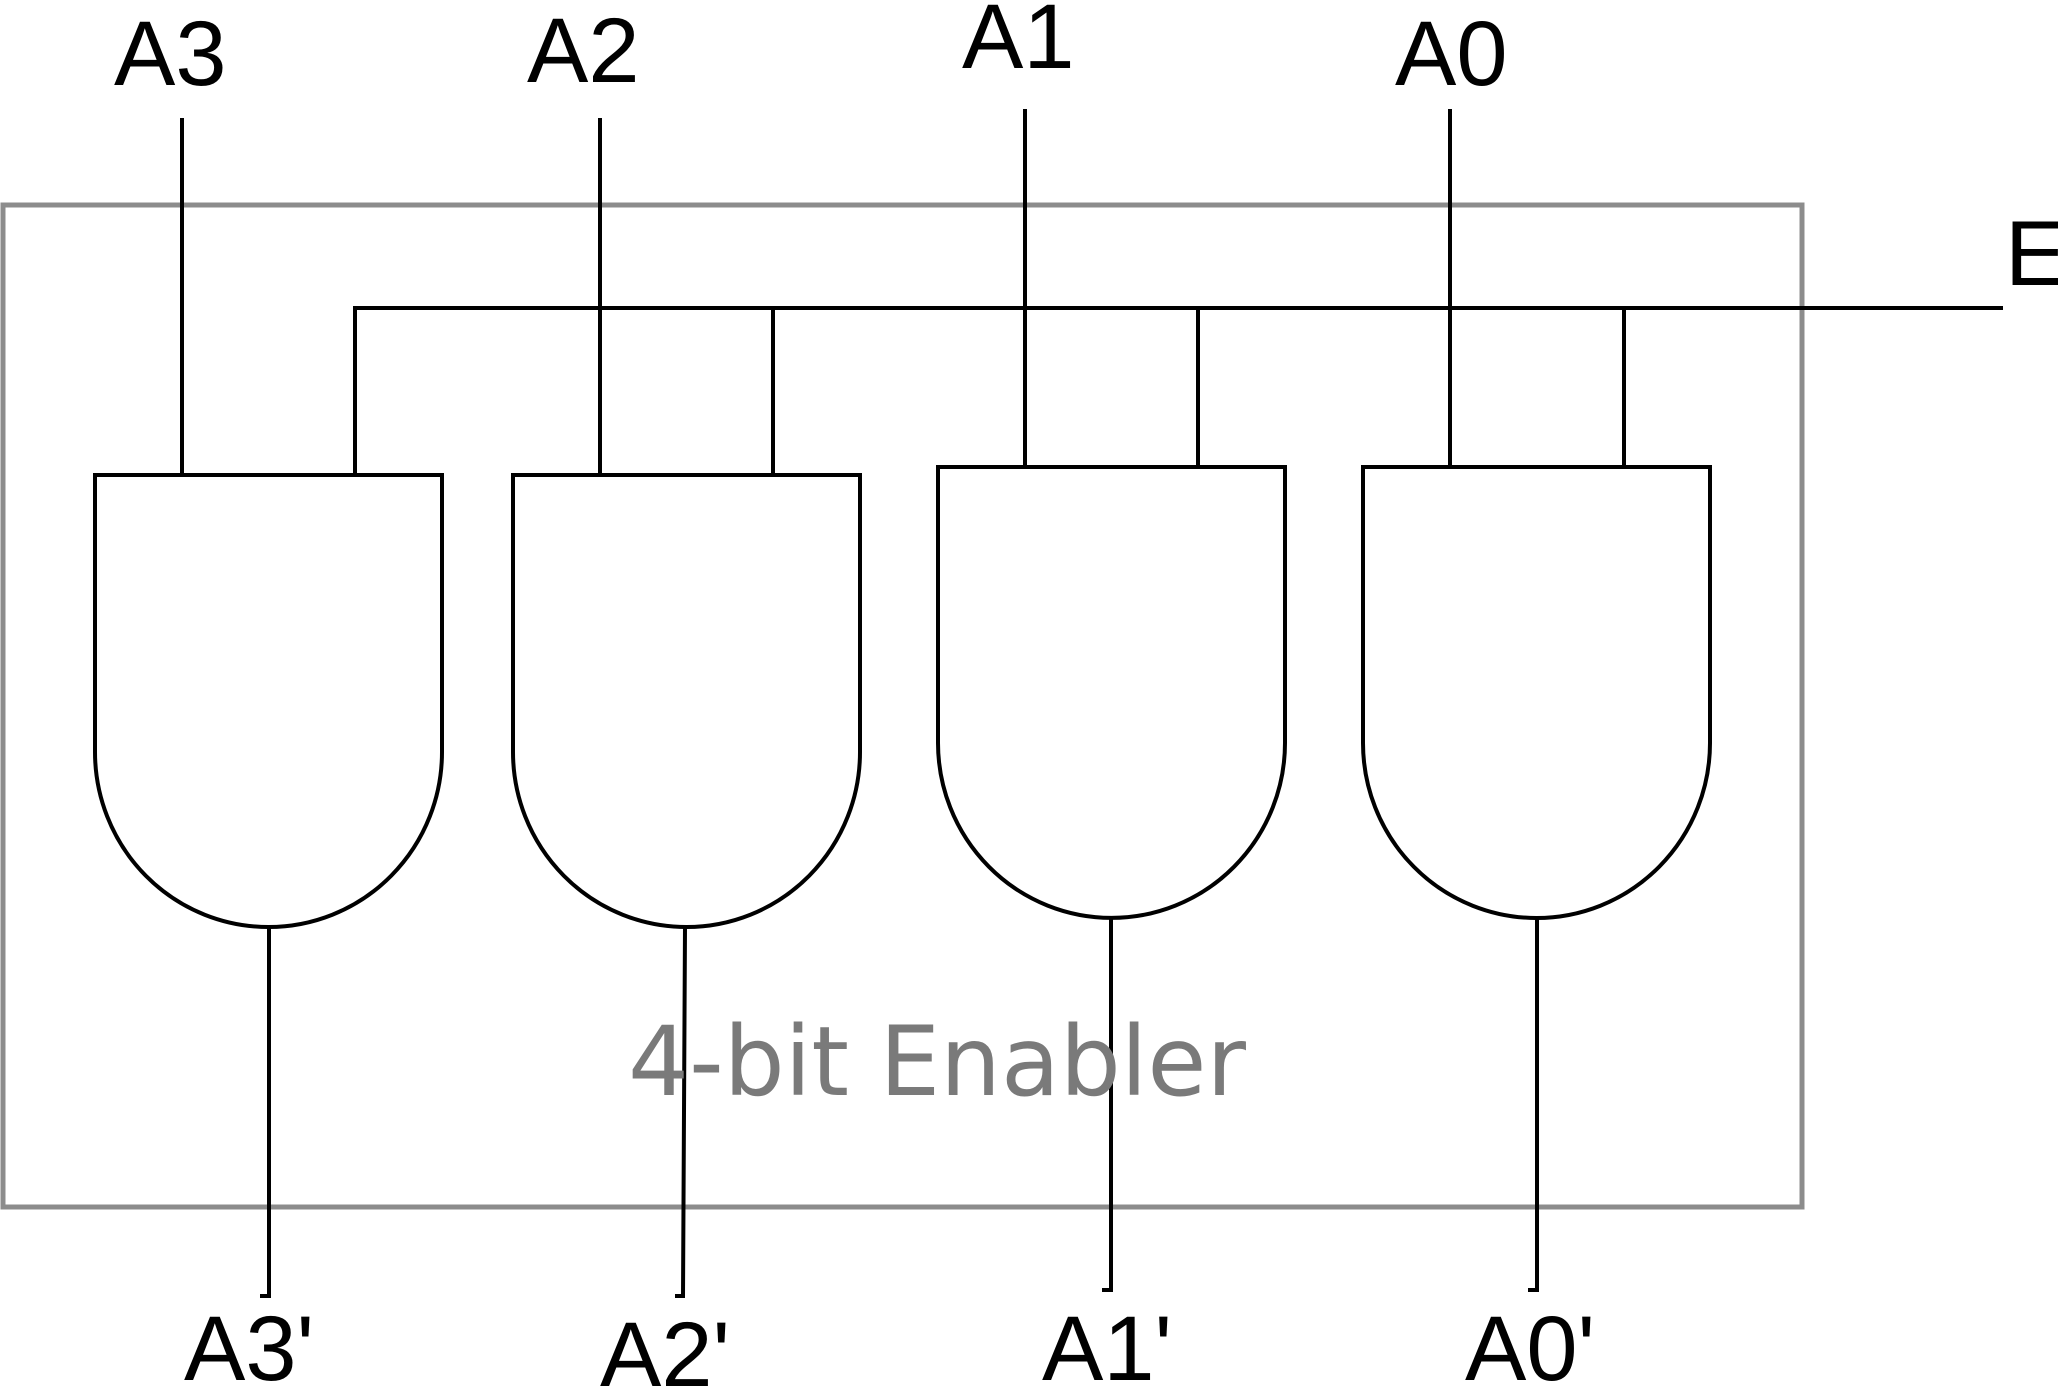 The width and height of the screenshot is (2058, 1386). Describe the element at coordinates (265, 1111) in the screenshot. I see `output-wire-a3` at that location.